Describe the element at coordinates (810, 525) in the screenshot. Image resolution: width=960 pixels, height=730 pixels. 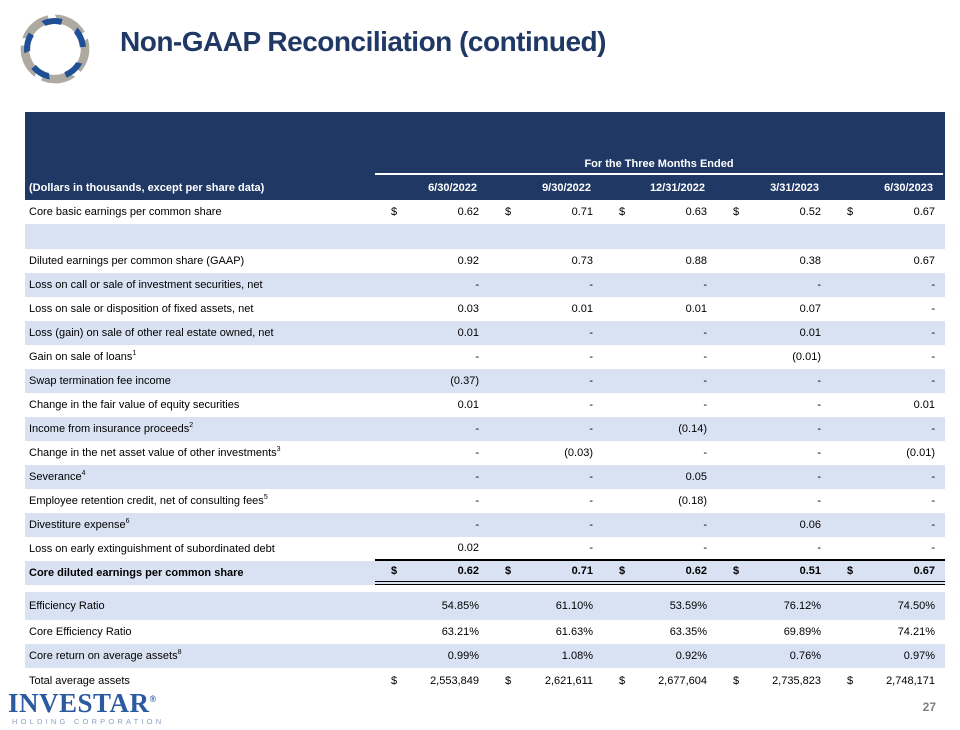
I see `cell-value: 0.06` at that location.